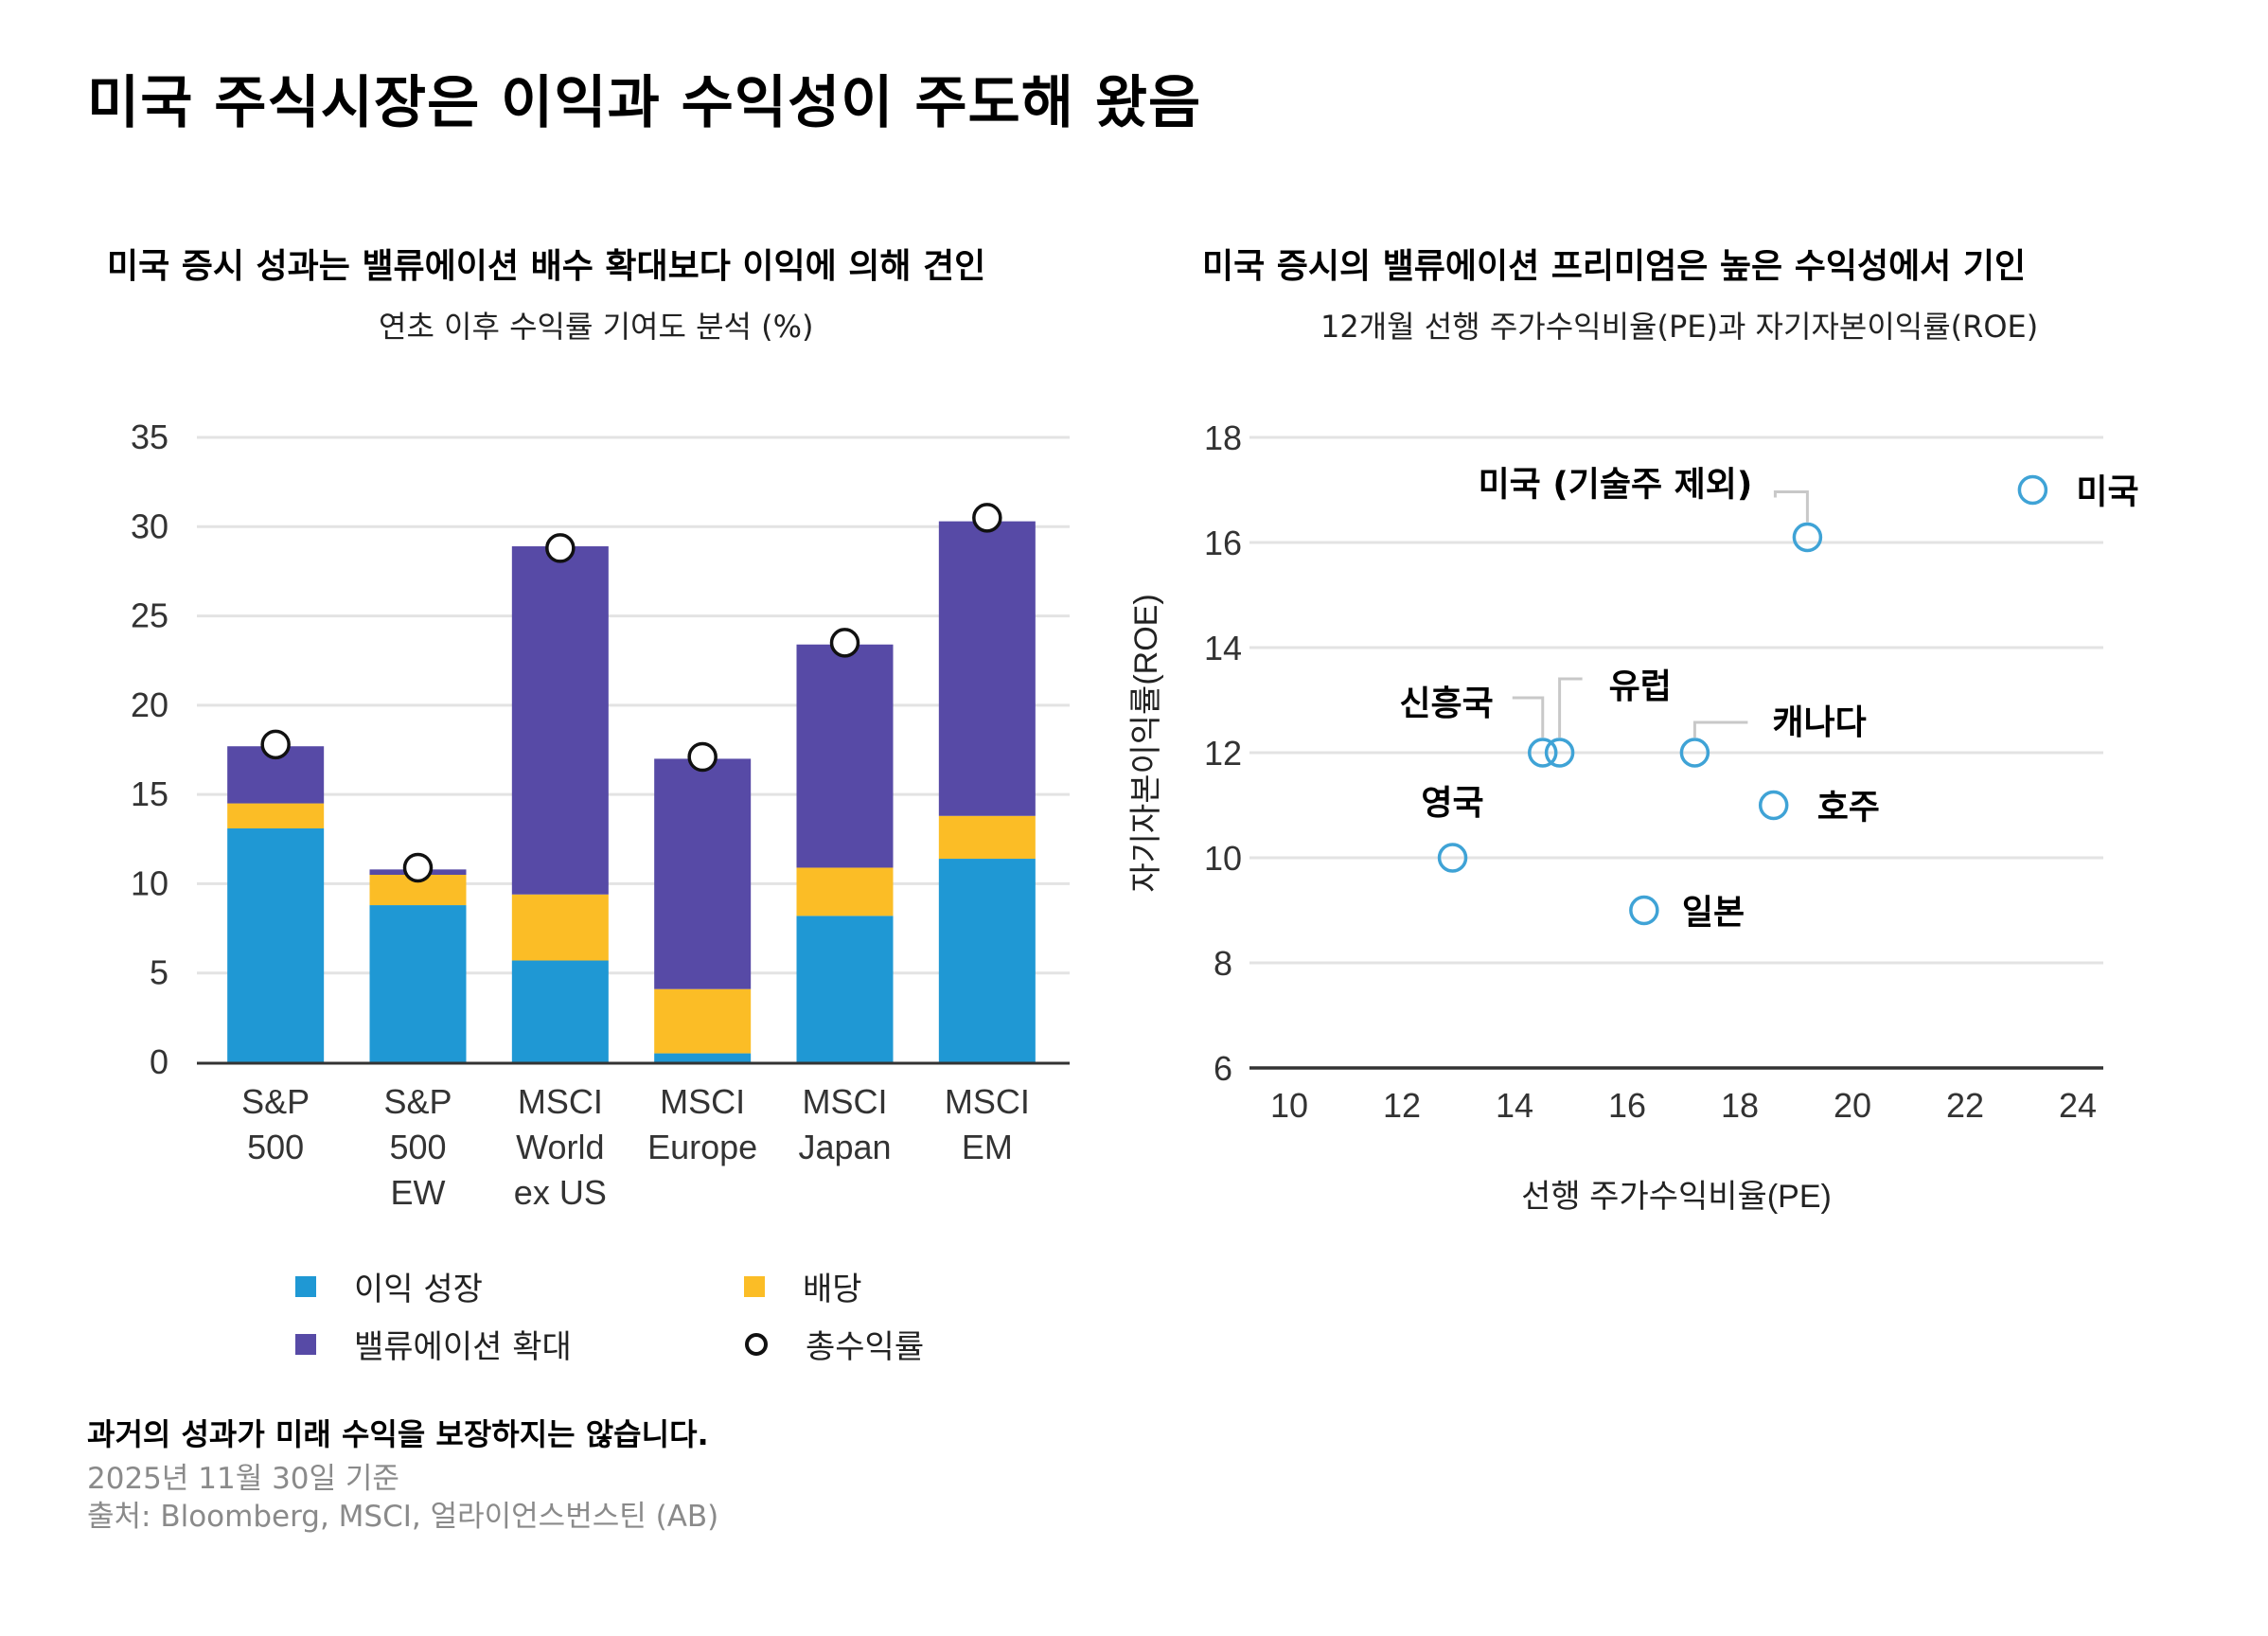 The width and height of the screenshot is (2268, 1636). I want to click on legend-item-valuation: 밸류에이션 확대, so click(433, 1344).